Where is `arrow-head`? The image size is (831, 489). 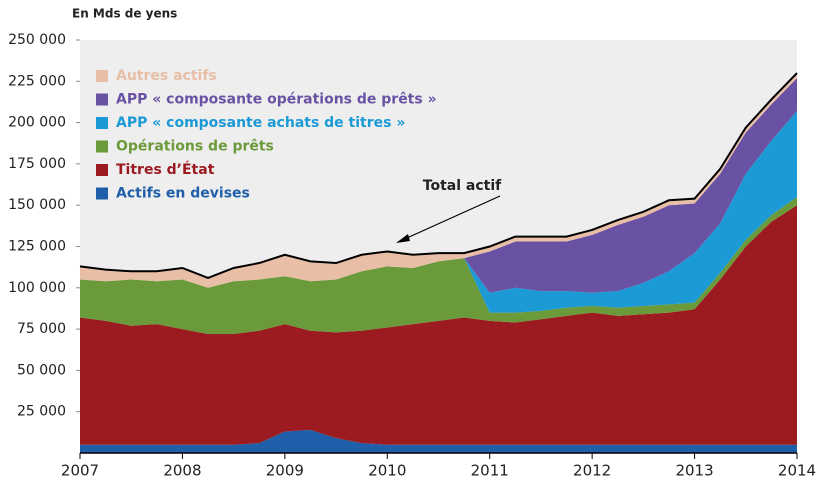
arrow-head is located at coordinates (403, 238).